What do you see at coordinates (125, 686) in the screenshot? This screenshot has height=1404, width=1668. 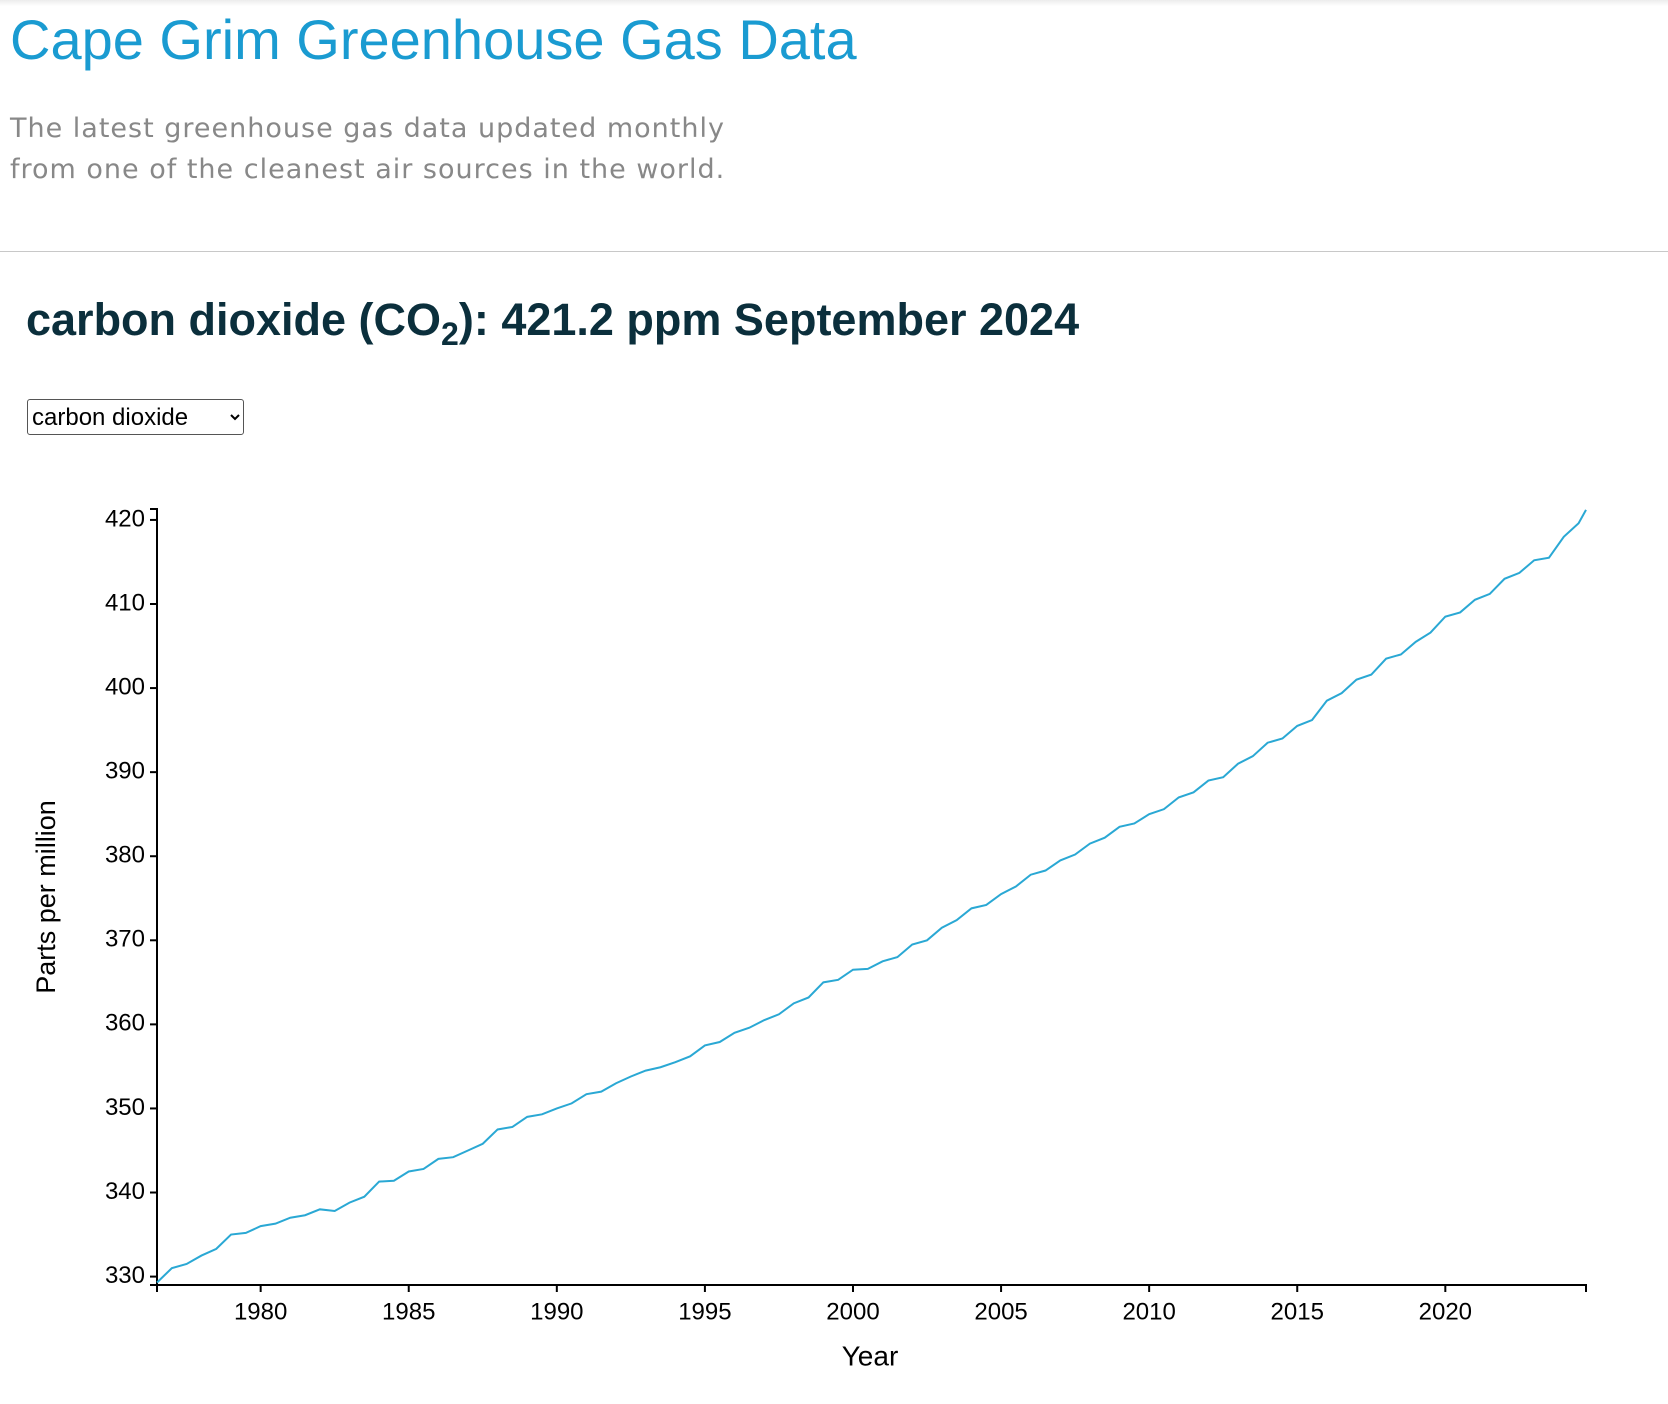 I see `y-tick-label: 400` at bounding box center [125, 686].